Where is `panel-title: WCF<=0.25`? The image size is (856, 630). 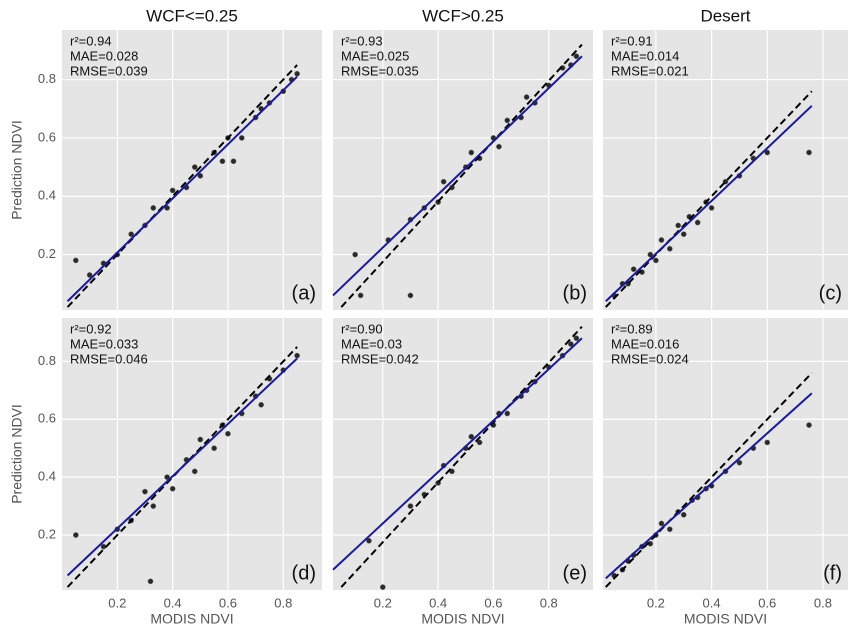
panel-title: WCF<=0.25 is located at coordinates (192, 15).